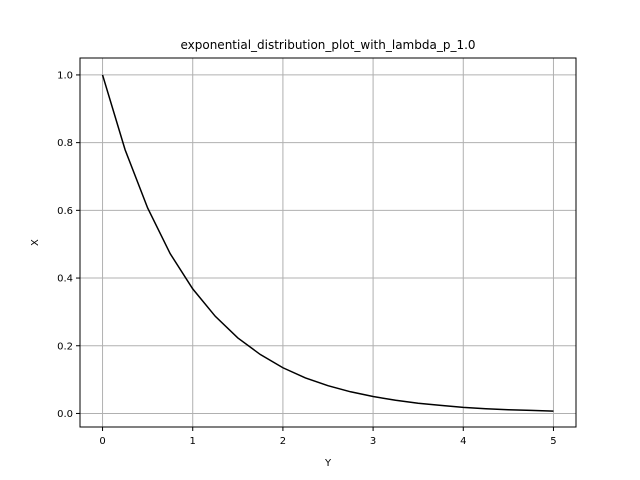 The width and height of the screenshot is (640, 480). Describe the element at coordinates (65, 279) in the screenshot. I see `y-tick-label: 0.4` at that location.